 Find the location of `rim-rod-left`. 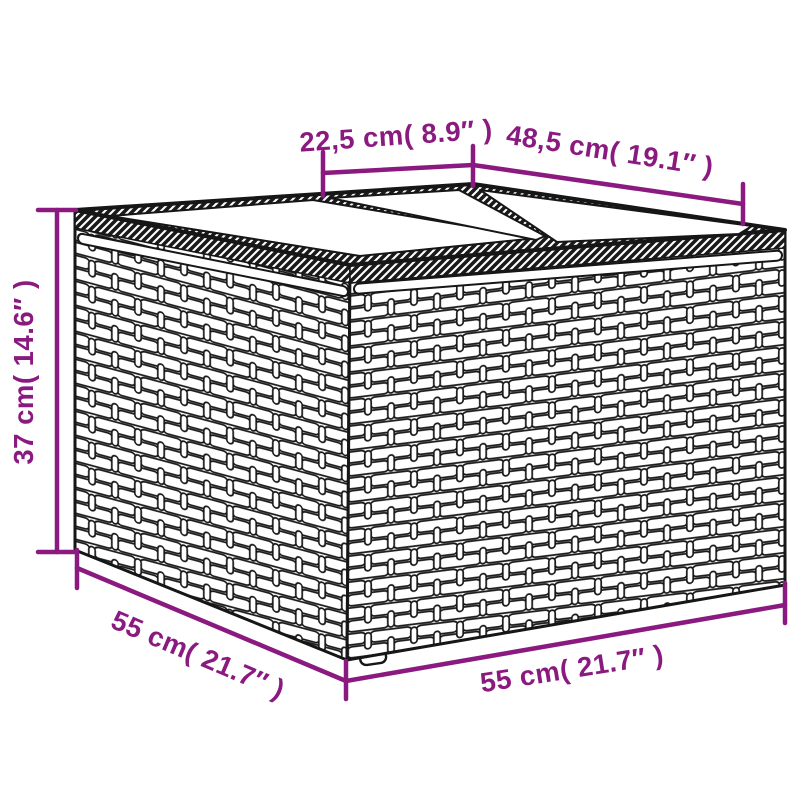

rim-rod-left is located at coordinates (213, 265).